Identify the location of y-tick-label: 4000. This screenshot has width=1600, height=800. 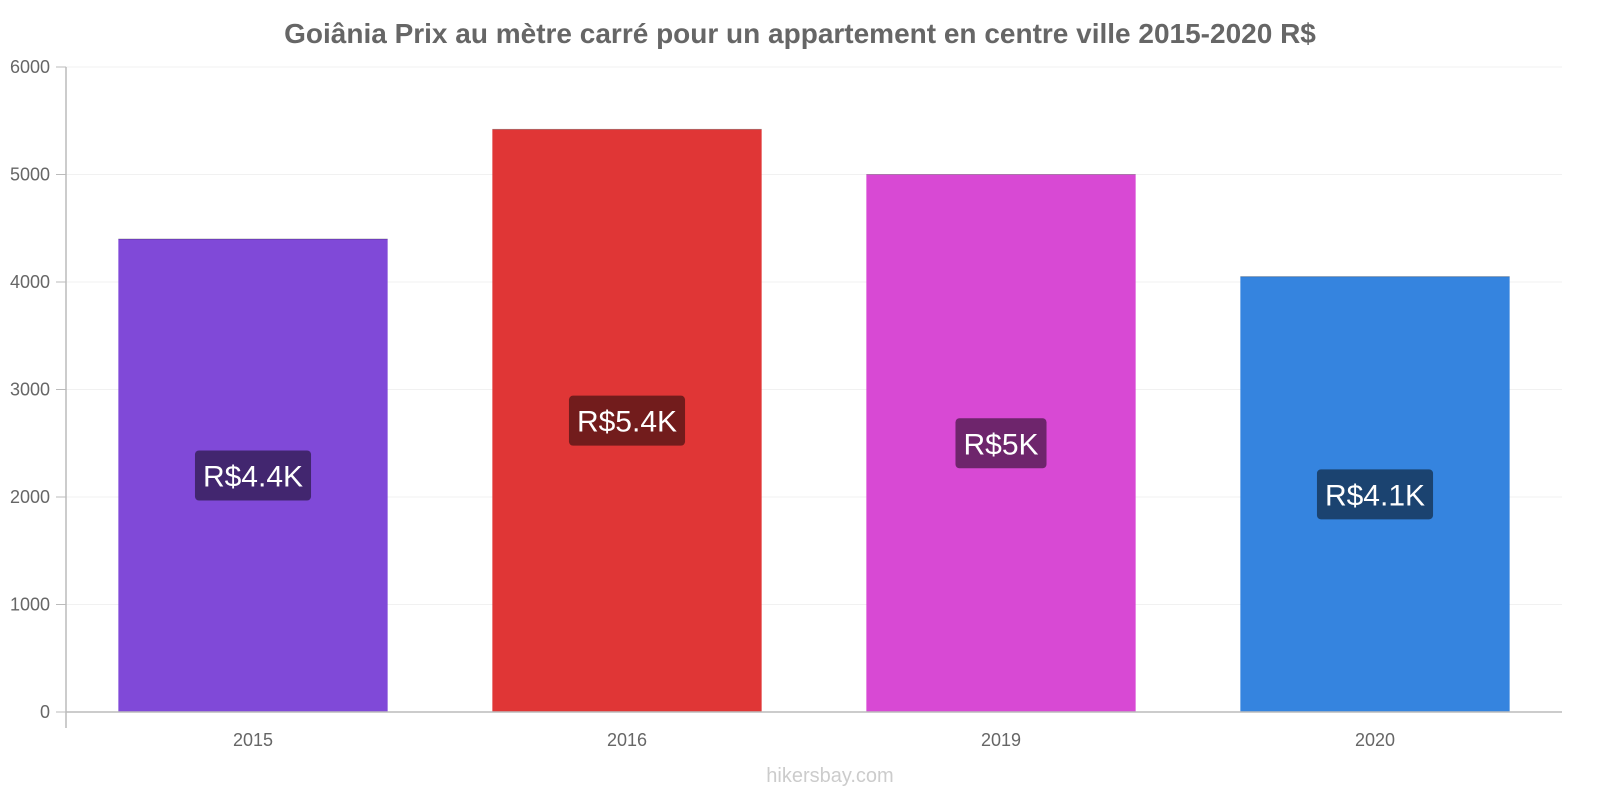
(30, 282).